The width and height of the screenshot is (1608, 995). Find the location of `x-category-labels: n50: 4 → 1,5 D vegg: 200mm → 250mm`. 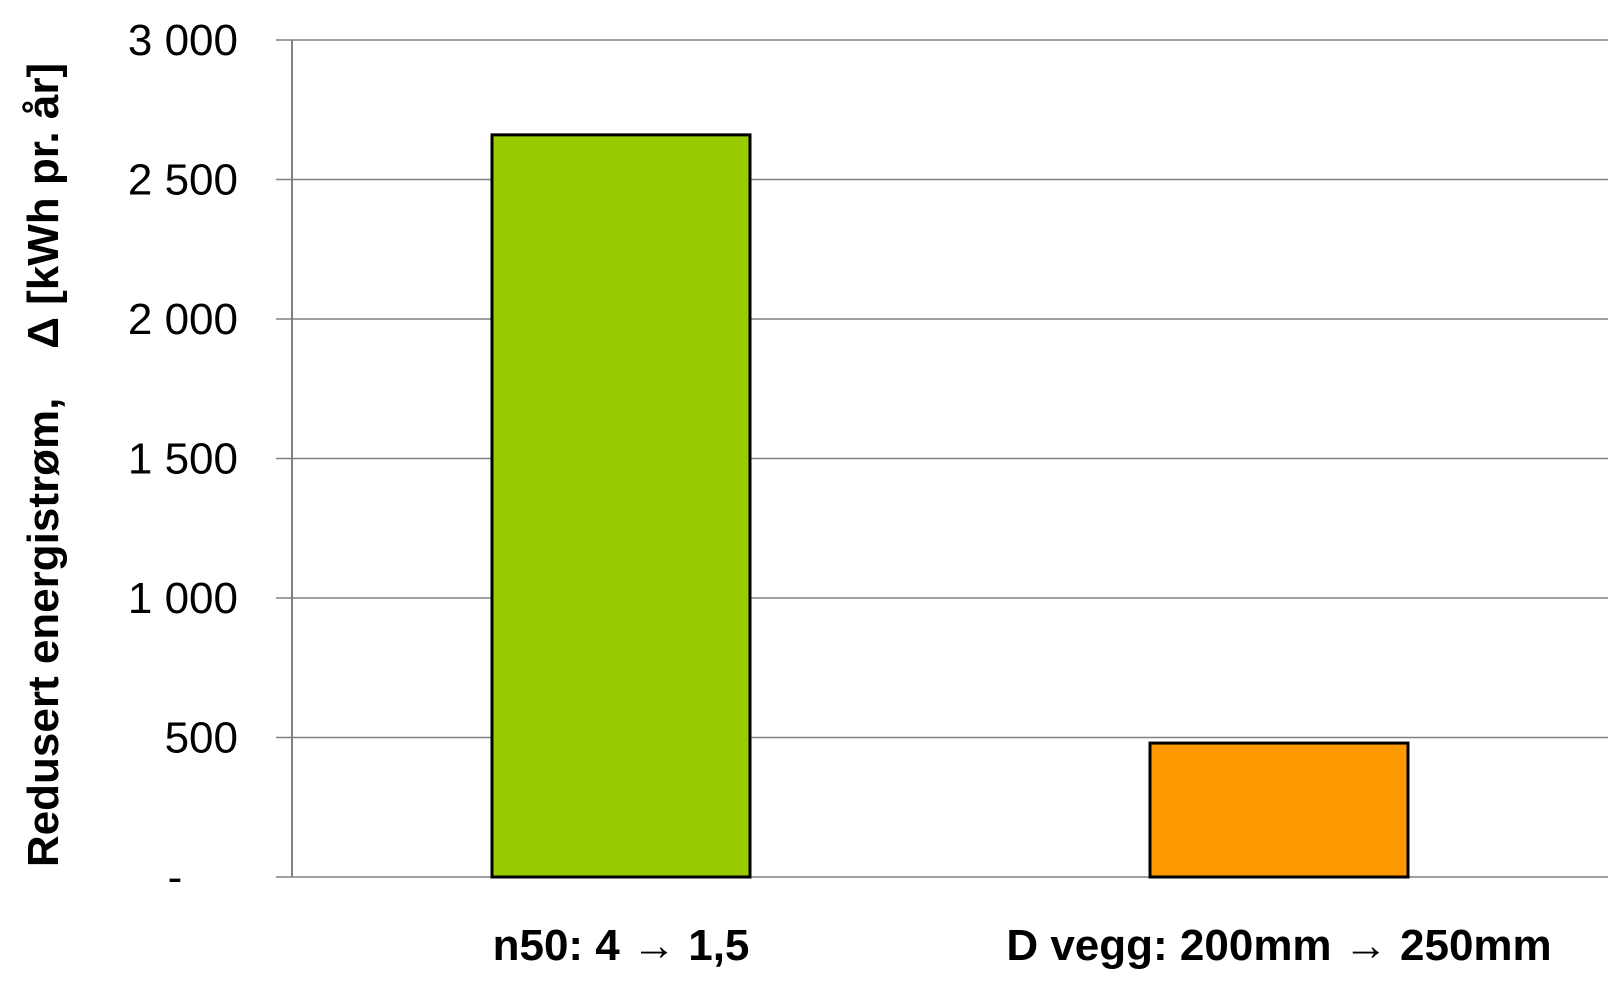

x-category-labels: n50: 4 → 1,5 D vegg: 200mm → 250mm is located at coordinates (1022, 945).